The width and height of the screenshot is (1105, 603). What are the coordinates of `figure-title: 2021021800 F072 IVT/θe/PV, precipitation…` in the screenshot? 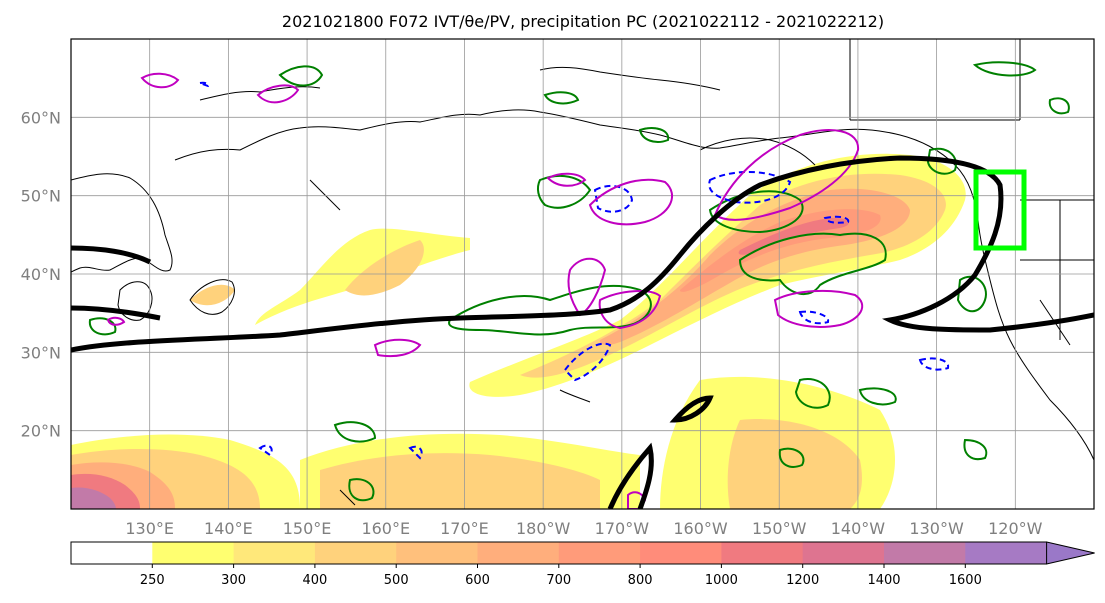 It's located at (583, 21).